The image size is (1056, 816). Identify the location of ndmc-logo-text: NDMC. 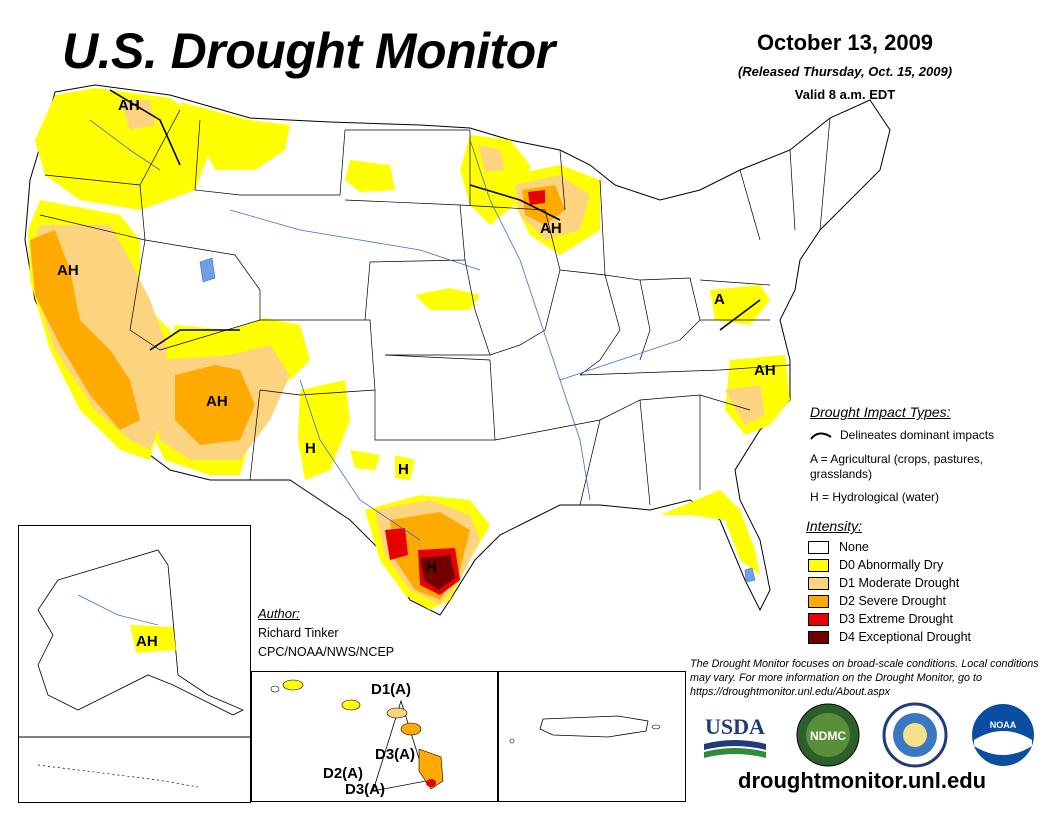
(828, 736).